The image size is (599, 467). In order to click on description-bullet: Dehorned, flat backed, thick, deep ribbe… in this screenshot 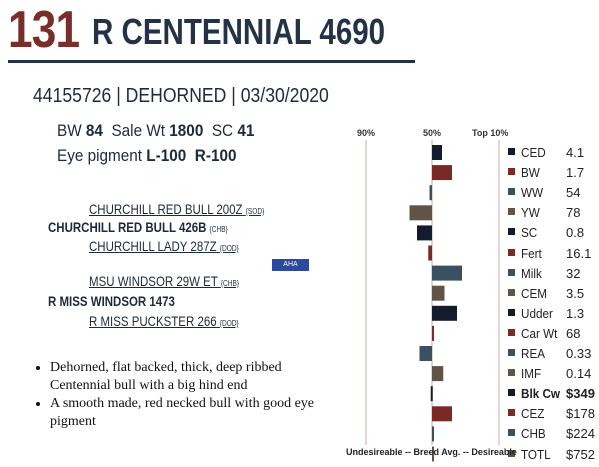, I will do `click(190, 377)`.